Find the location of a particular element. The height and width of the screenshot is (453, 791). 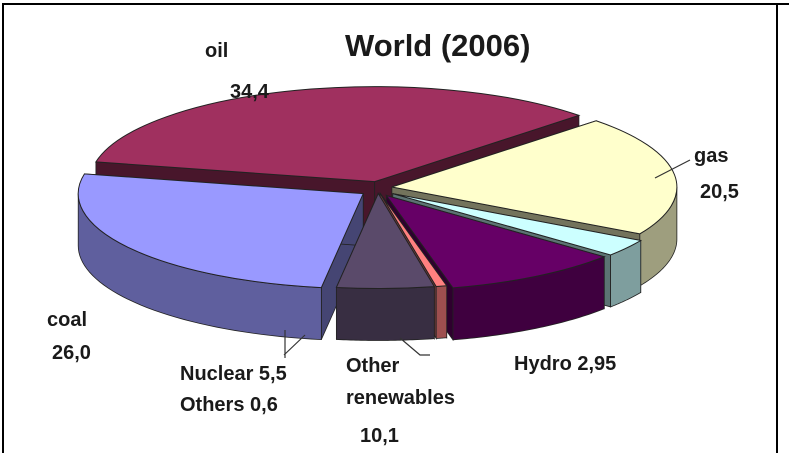

other-renewables-label-line1: Other is located at coordinates (373, 366).